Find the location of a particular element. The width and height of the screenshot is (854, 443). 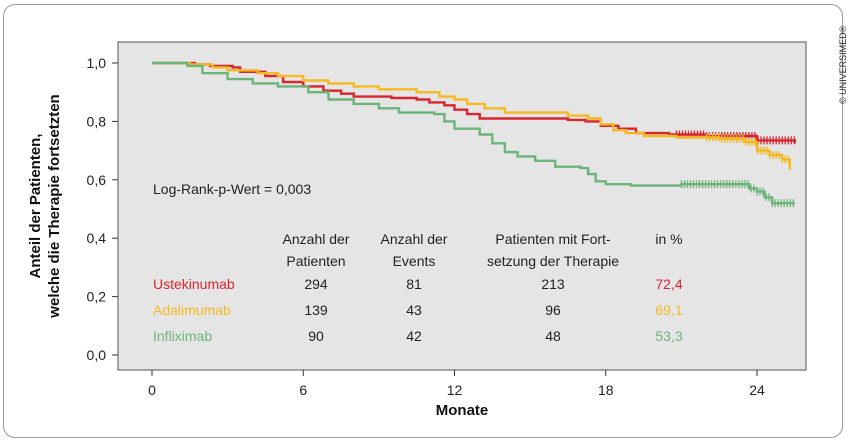

copyright-text: © UNIVERSIMED® is located at coordinates (843, 64).